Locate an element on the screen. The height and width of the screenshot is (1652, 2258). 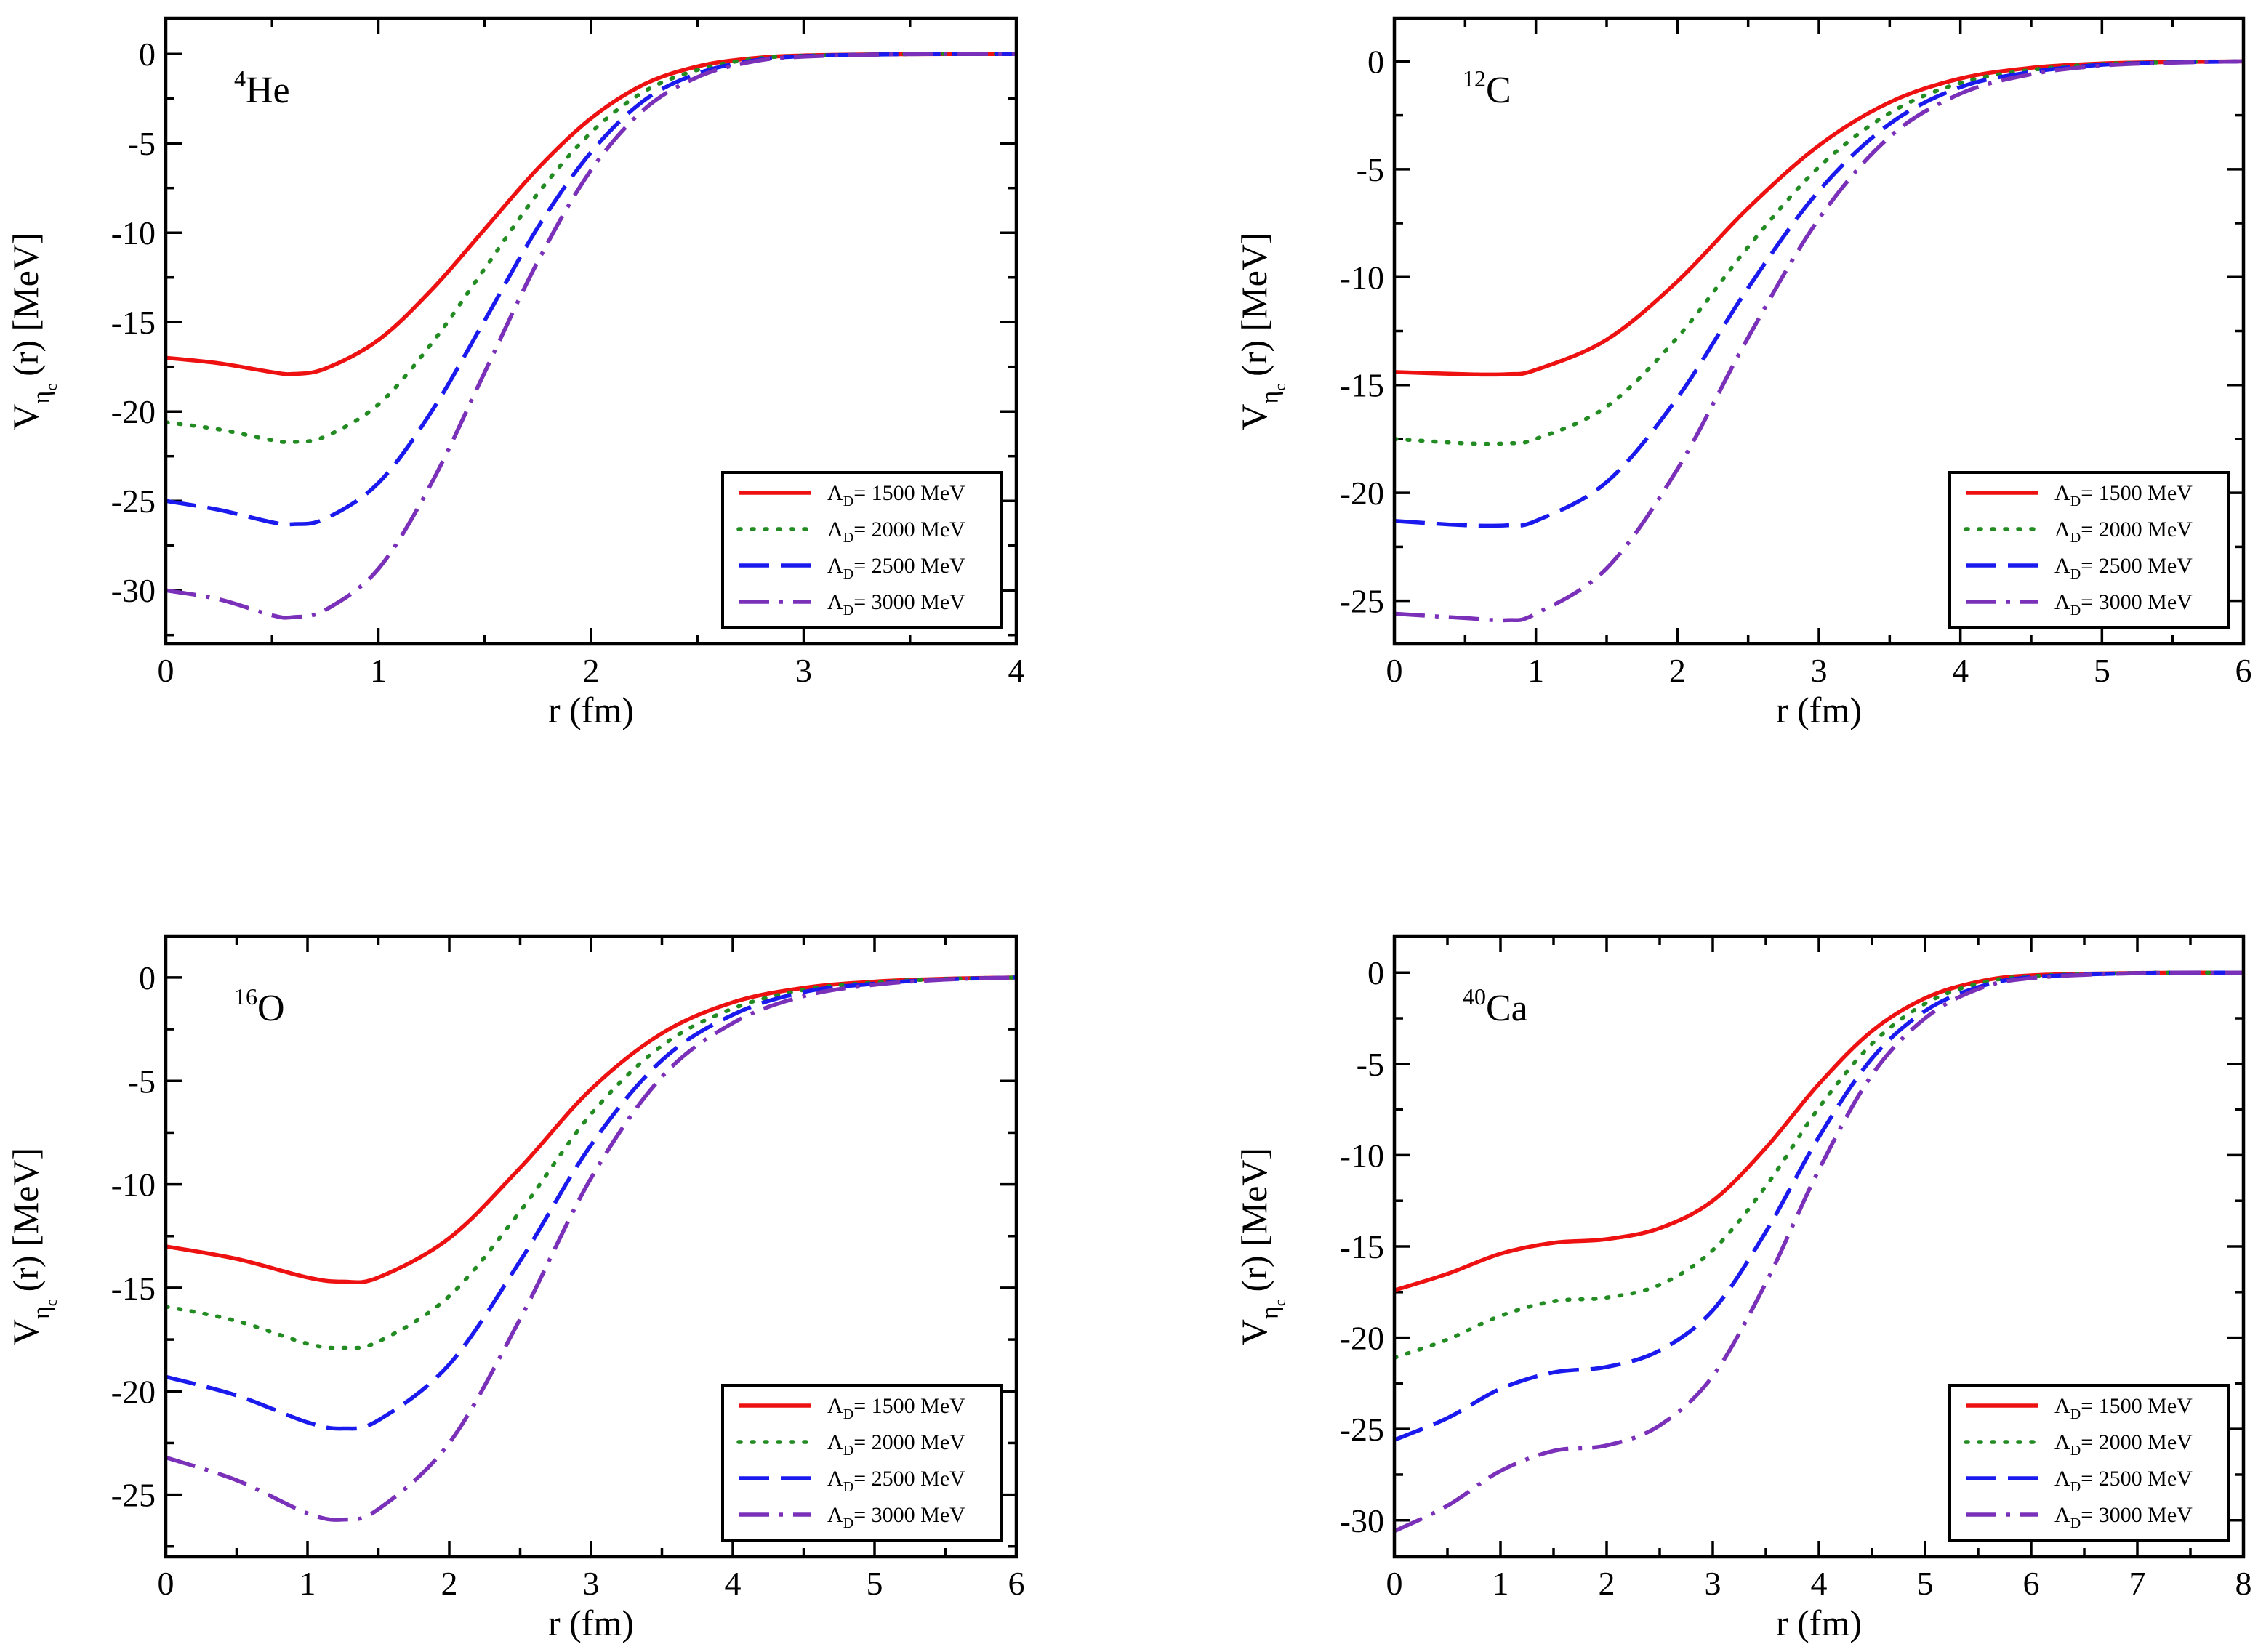
nucleus-mass-number: 4 is located at coordinates (240, 78).